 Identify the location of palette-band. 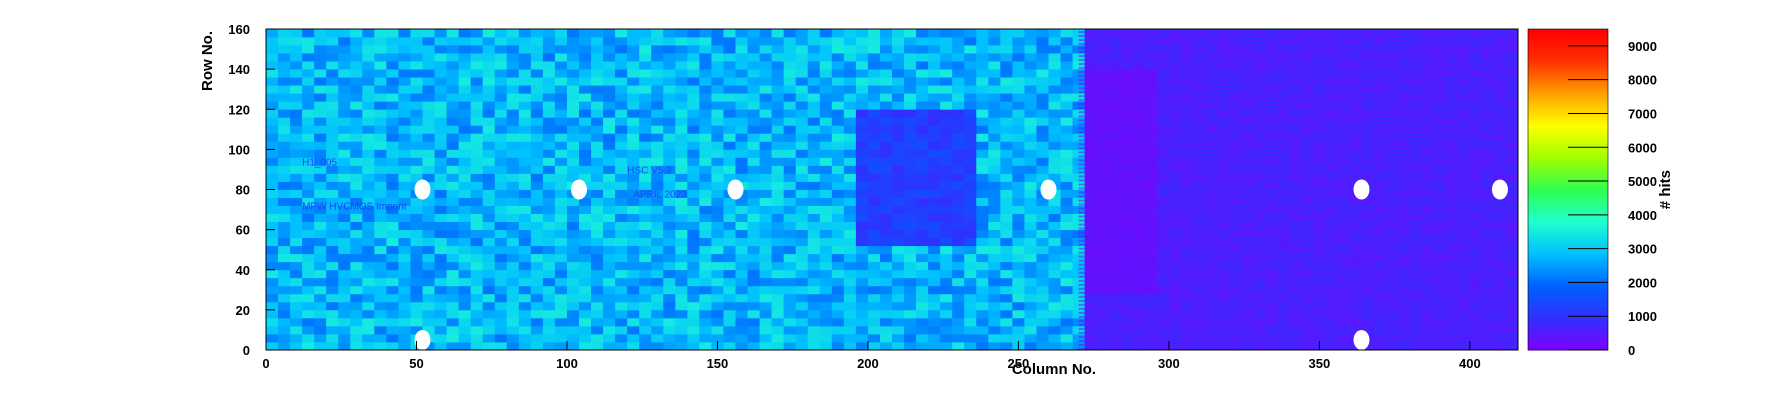
(1568, 274).